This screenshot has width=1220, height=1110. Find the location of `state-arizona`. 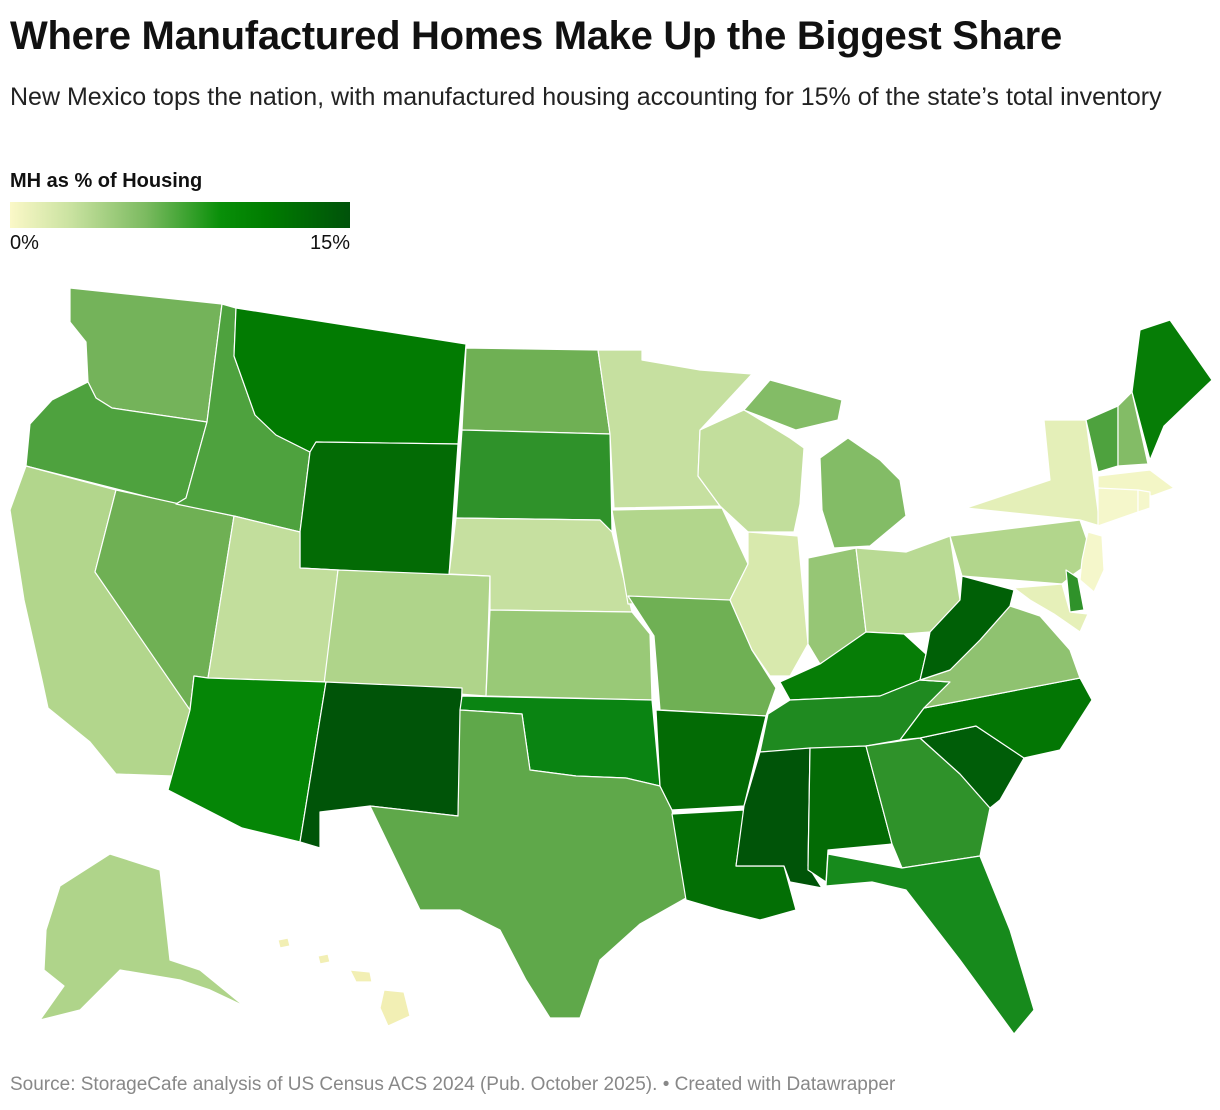

state-arizona is located at coordinates (247, 759).